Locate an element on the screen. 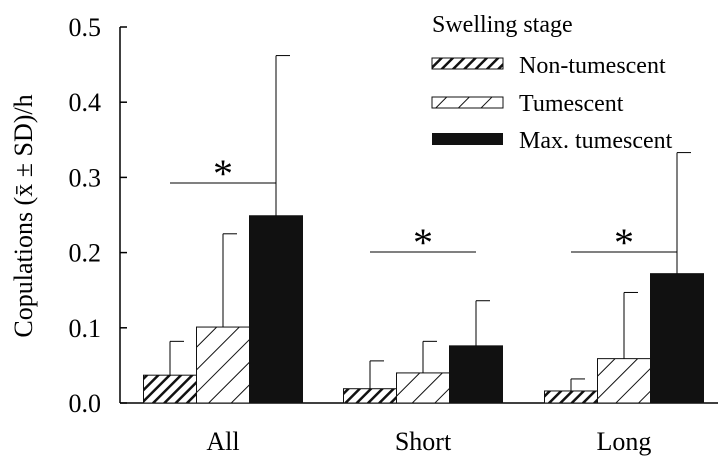 Image resolution: width=720 pixels, height=459 pixels. legend-item-max-tumescent: Max. tumescent is located at coordinates (552, 141).